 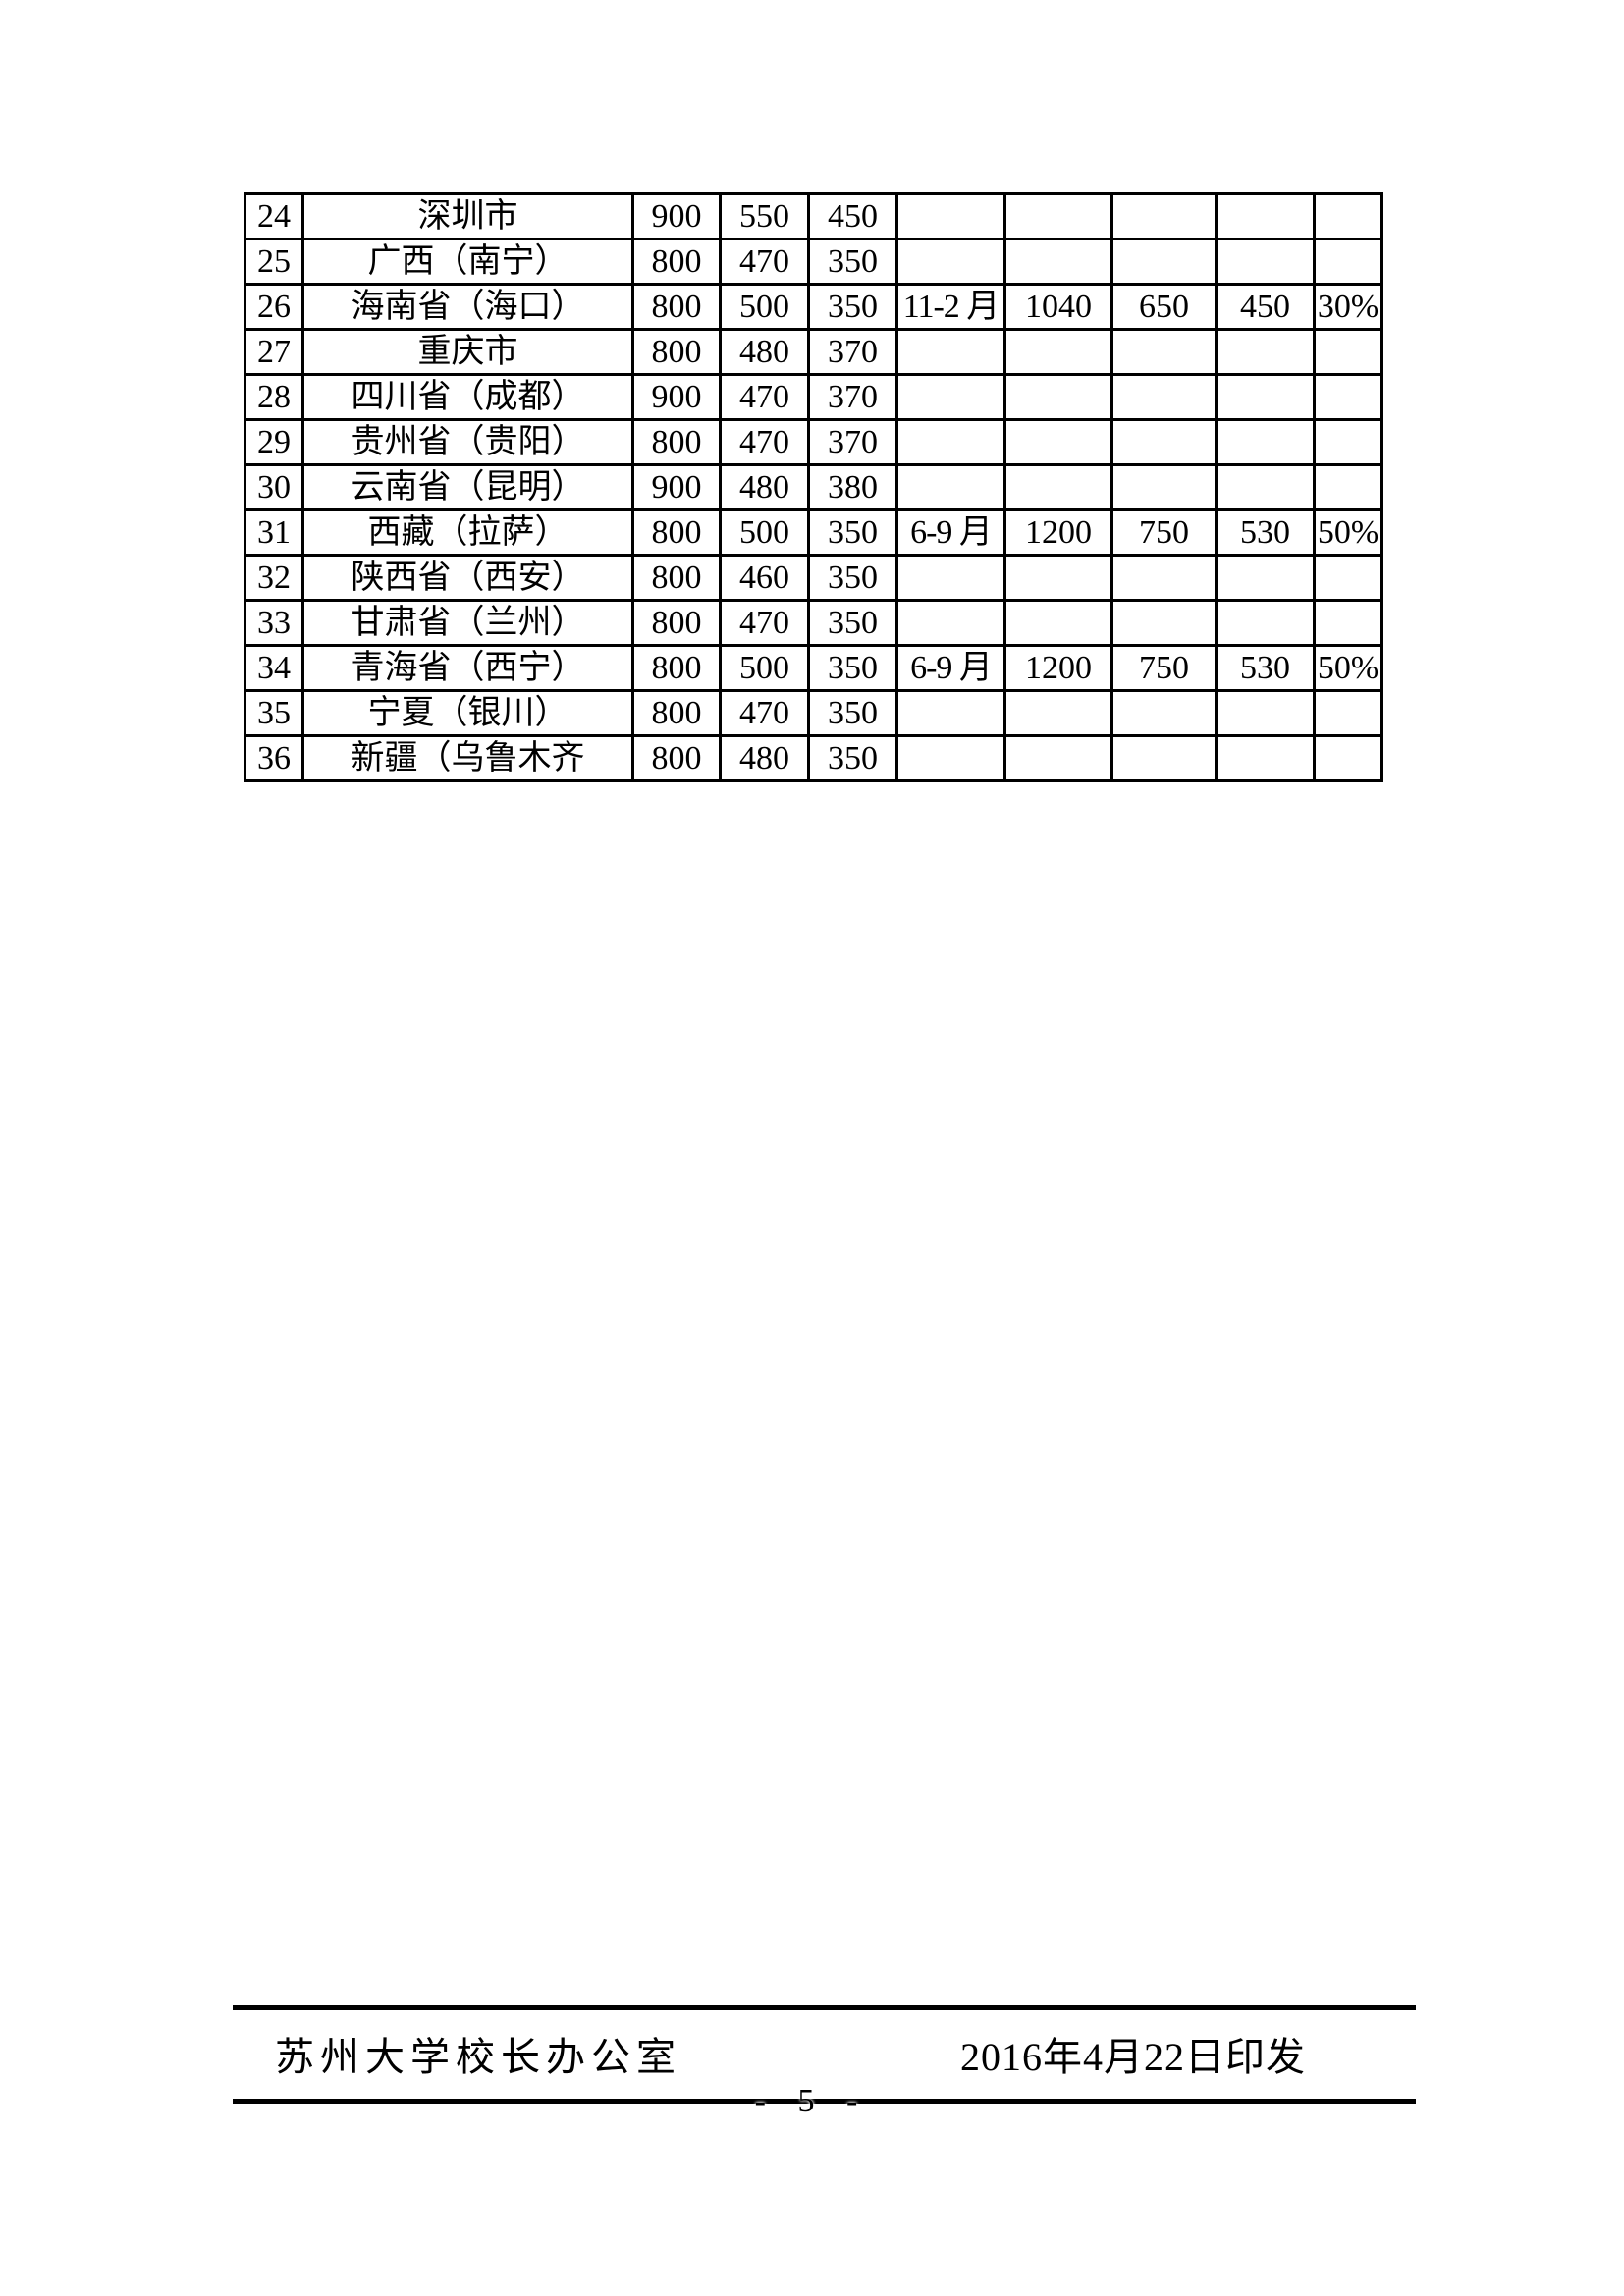 I want to click on cell-row-number: 26, so click(x=274, y=307).